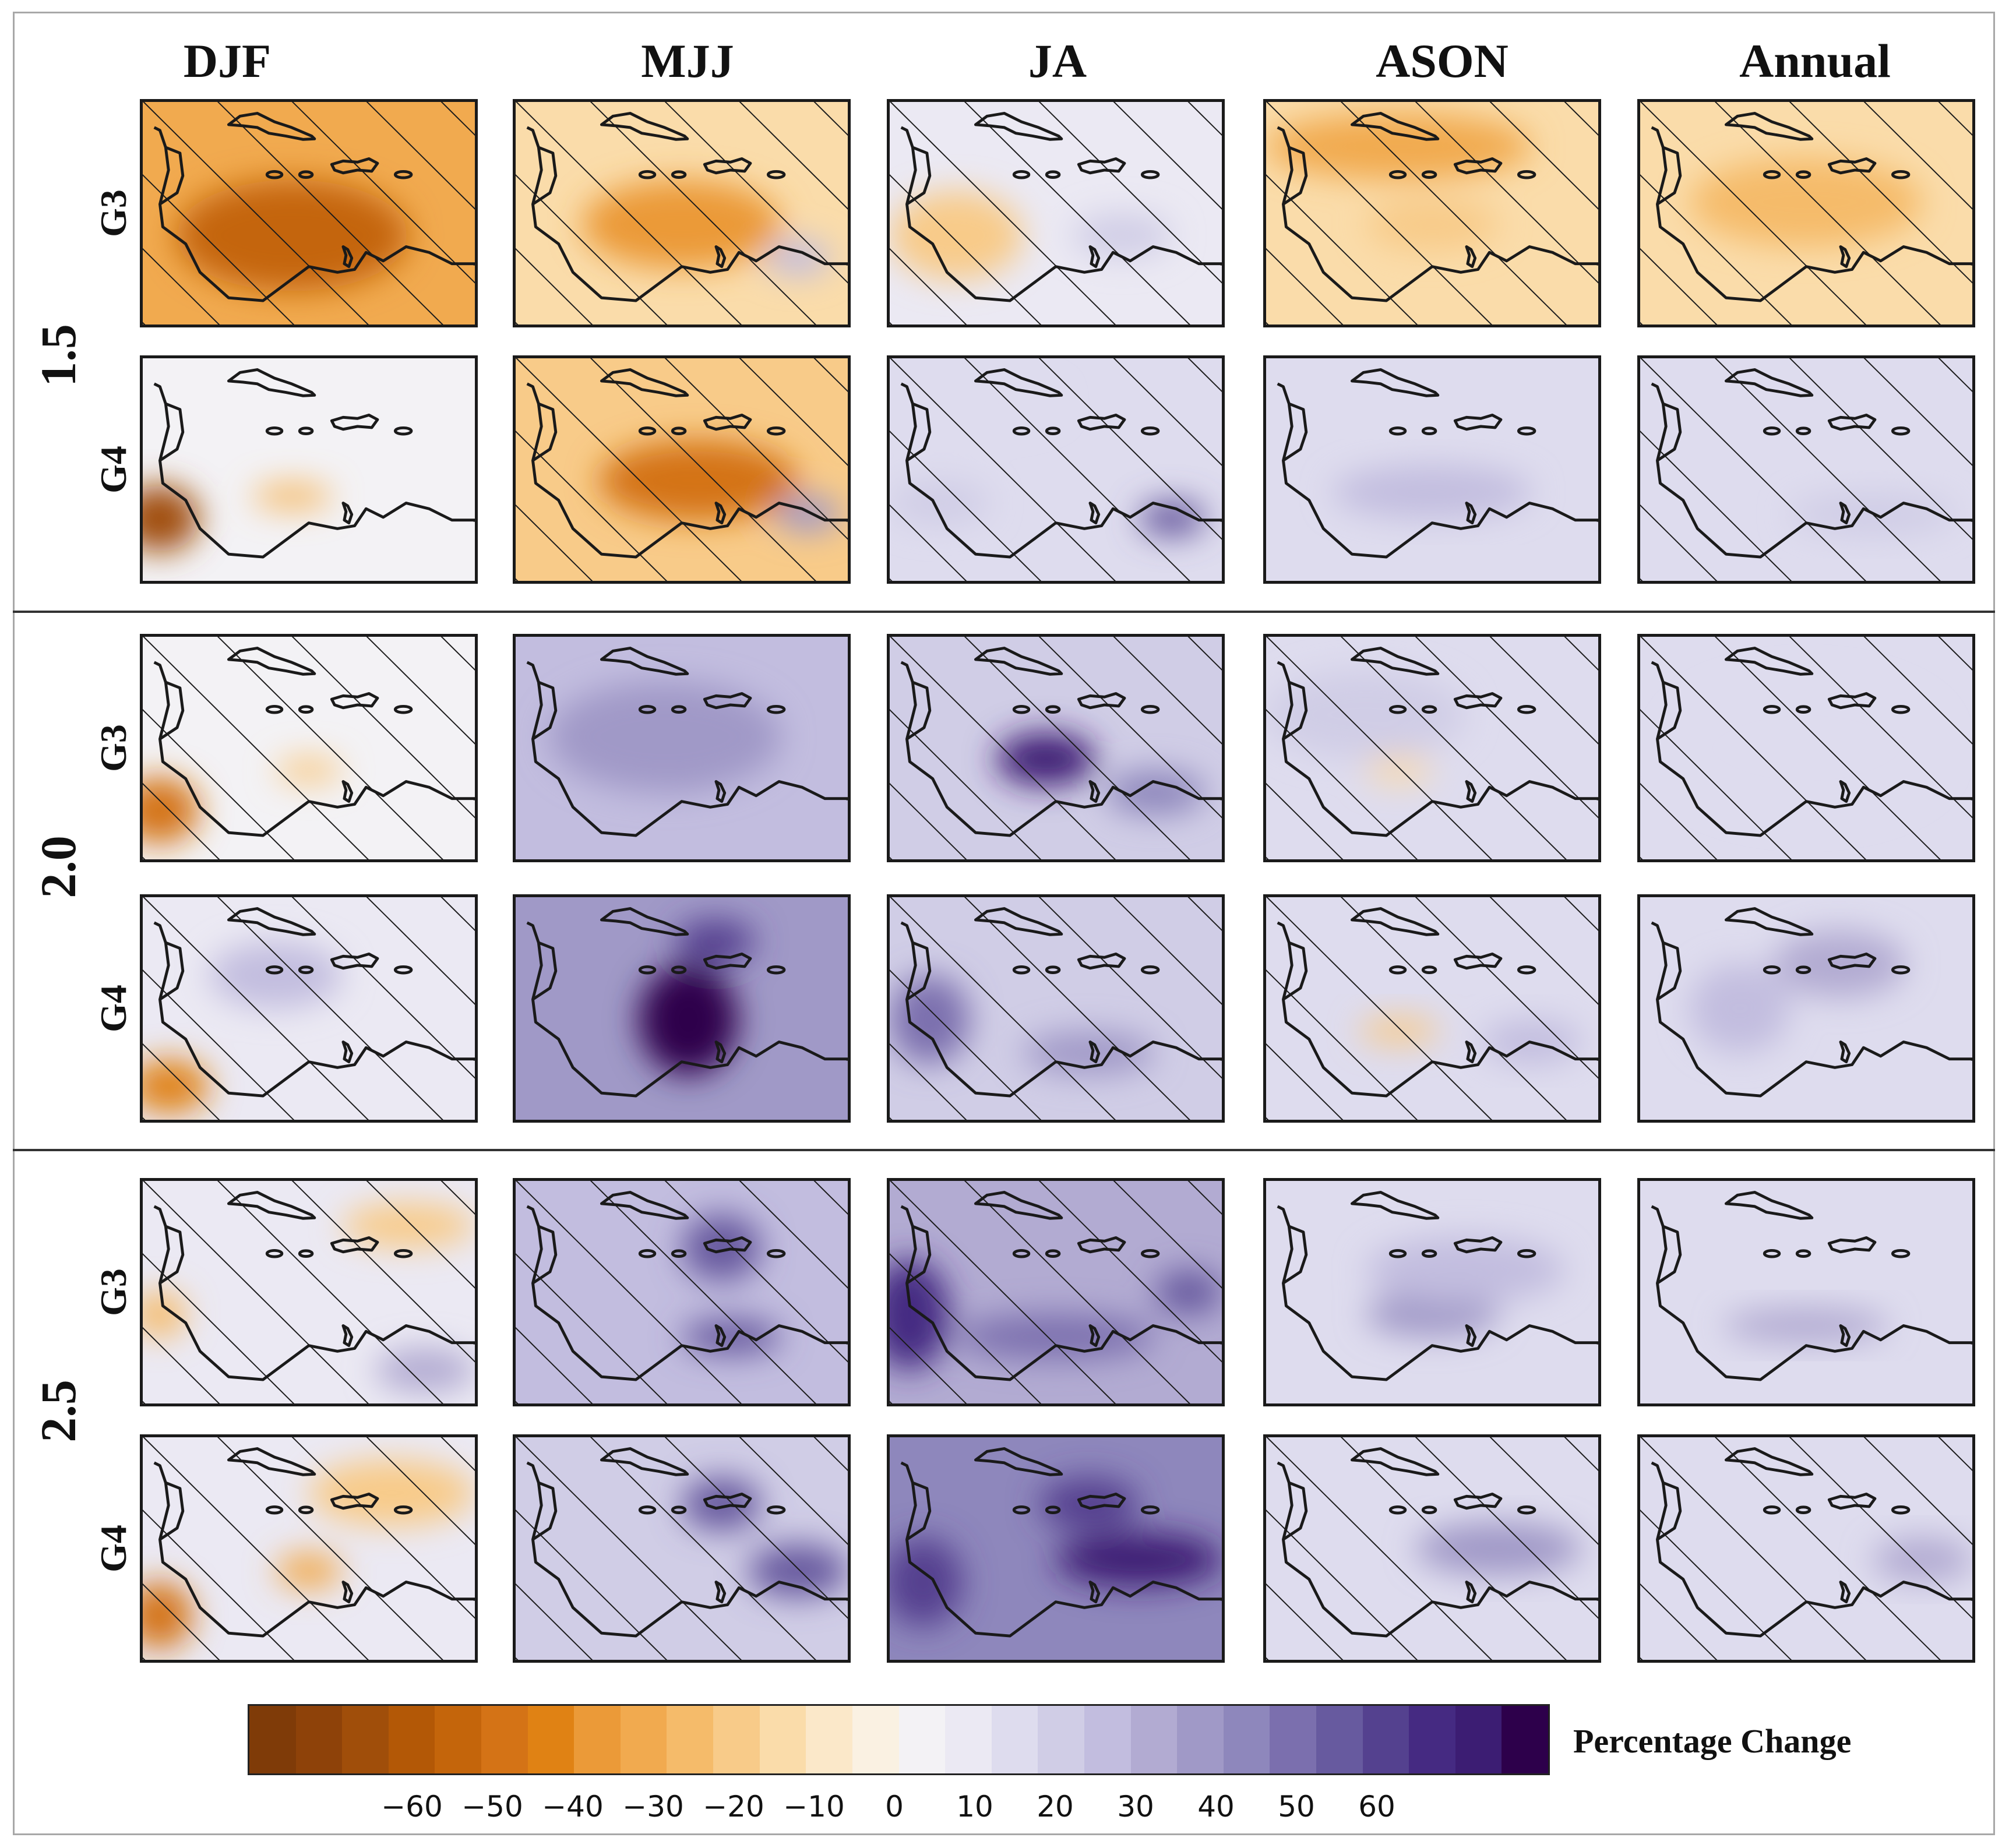 The height and width of the screenshot is (1848, 2009). I want to click on column-title-ason: ASON, so click(1442, 61).